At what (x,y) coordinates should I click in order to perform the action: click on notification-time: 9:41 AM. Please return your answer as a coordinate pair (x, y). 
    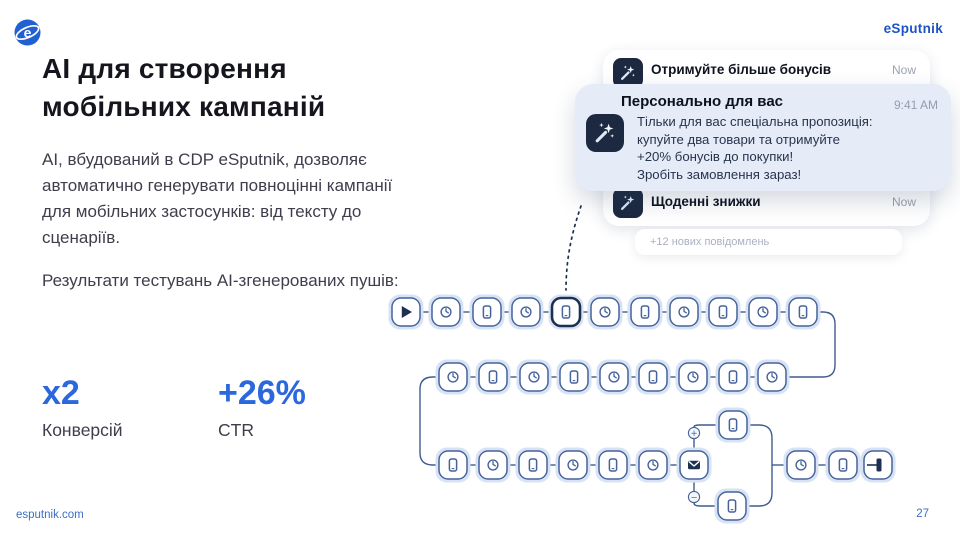
    Looking at the image, I should click on (915, 105).